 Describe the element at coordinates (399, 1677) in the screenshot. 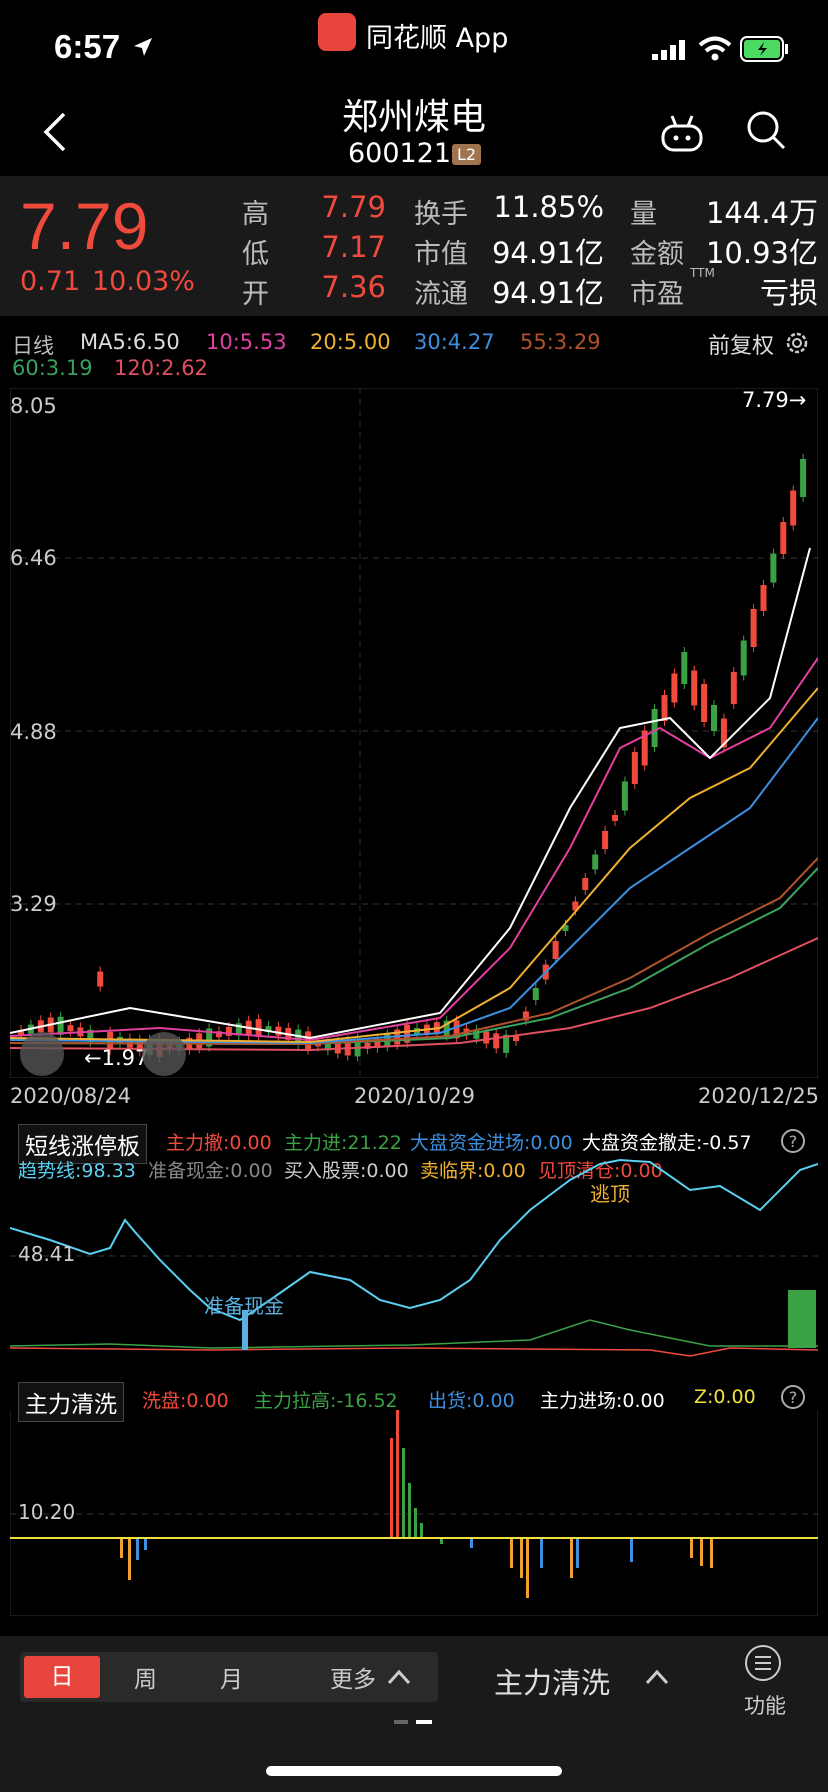

I see `chevron-up-icon` at that location.